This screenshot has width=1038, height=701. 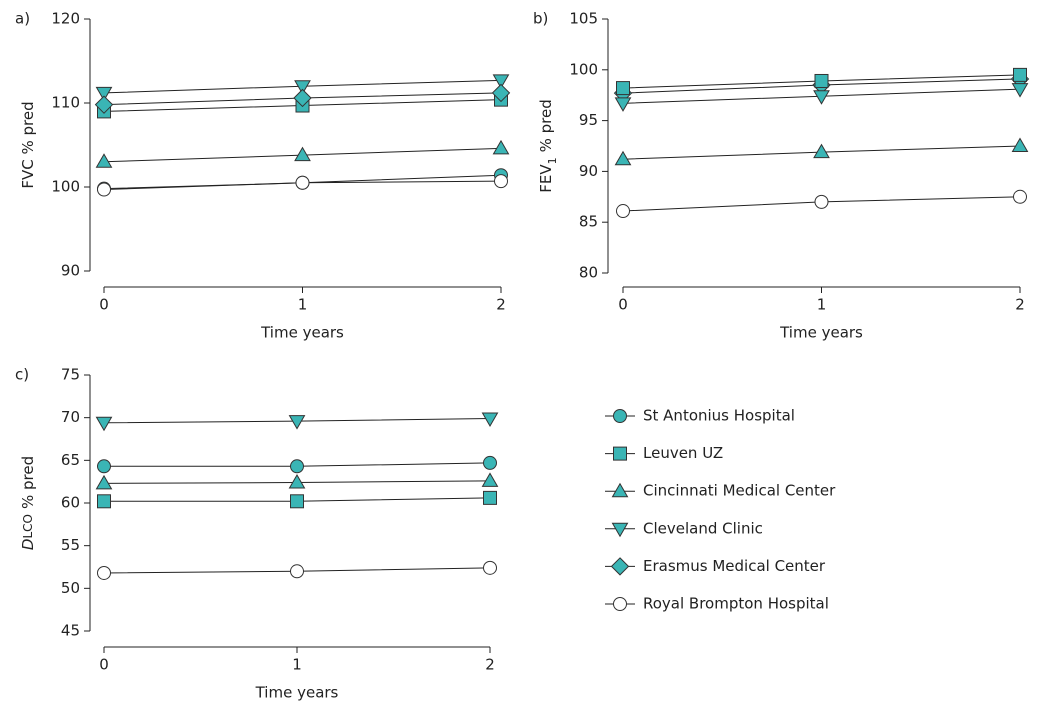 I want to click on y-tick-label: 105, so click(x=583, y=19).